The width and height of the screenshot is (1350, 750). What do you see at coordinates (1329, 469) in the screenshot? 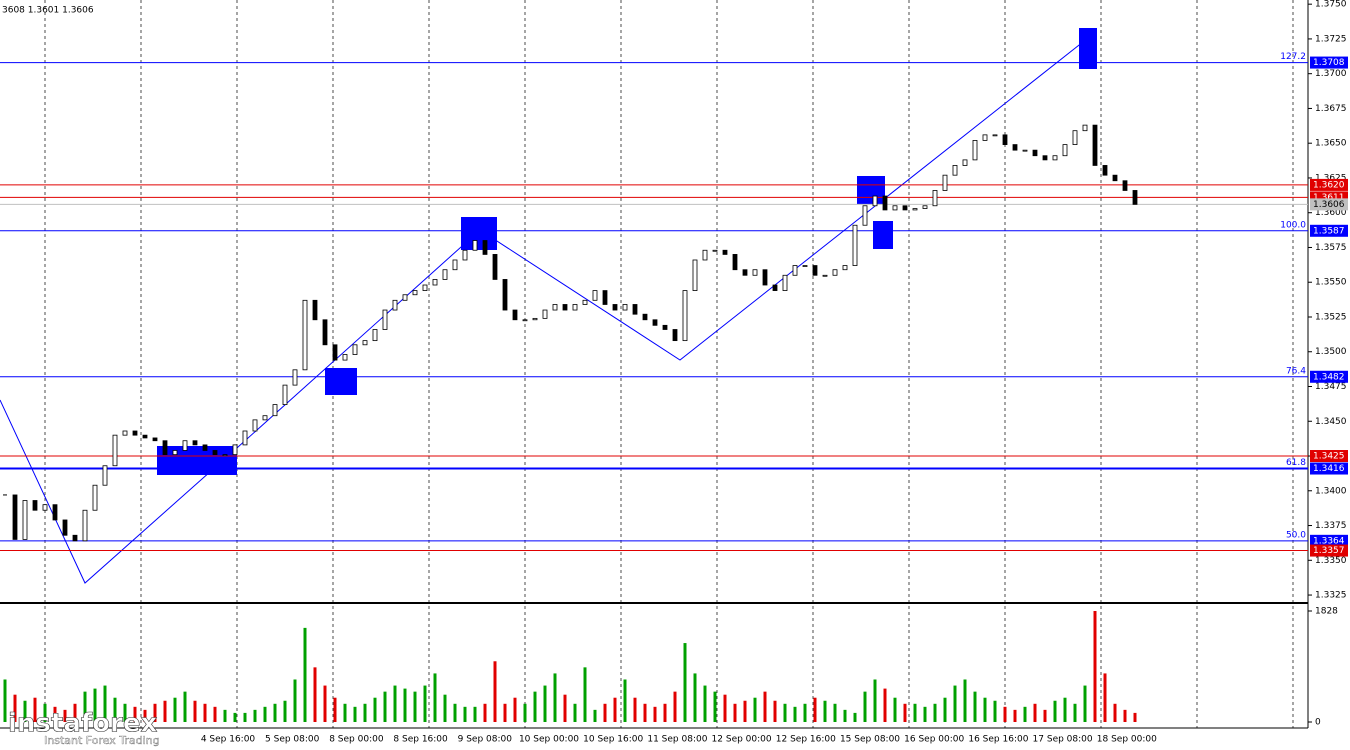
I see `level-label: 1.3416` at bounding box center [1329, 469].